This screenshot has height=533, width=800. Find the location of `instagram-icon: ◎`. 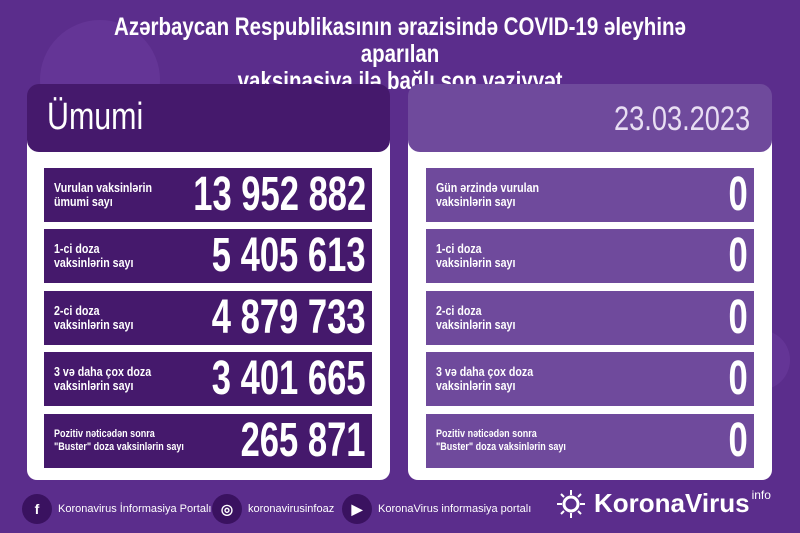

instagram-icon: ◎ is located at coordinates (227, 509).